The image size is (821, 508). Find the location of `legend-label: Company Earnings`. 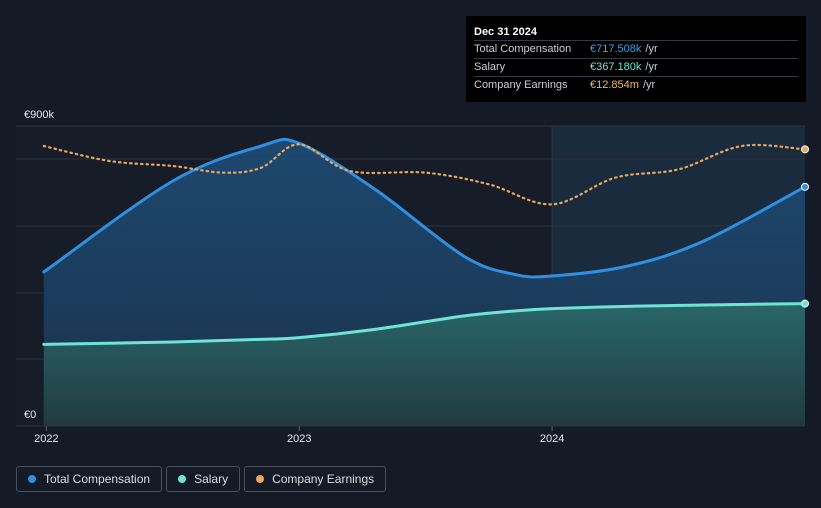

legend-label: Company Earnings is located at coordinates (323, 479).